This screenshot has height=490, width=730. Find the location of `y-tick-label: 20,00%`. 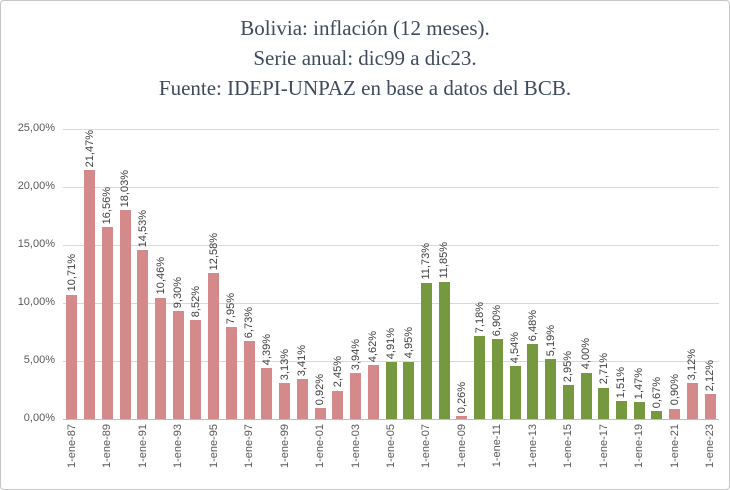

y-tick-label: 20,00% is located at coordinates (36, 186).